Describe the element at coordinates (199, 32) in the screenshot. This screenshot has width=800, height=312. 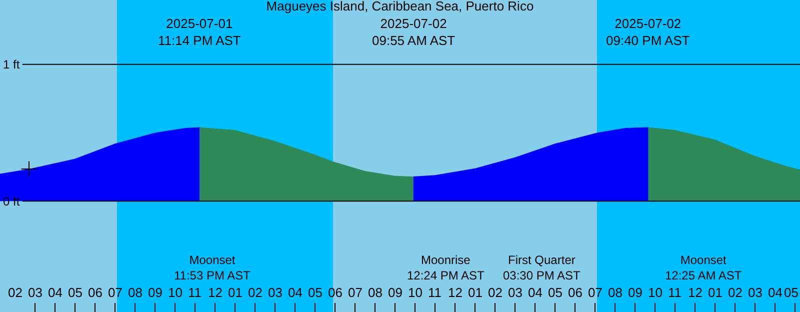
I see `annotation: 2025-07-01 11:14 PM AST` at that location.